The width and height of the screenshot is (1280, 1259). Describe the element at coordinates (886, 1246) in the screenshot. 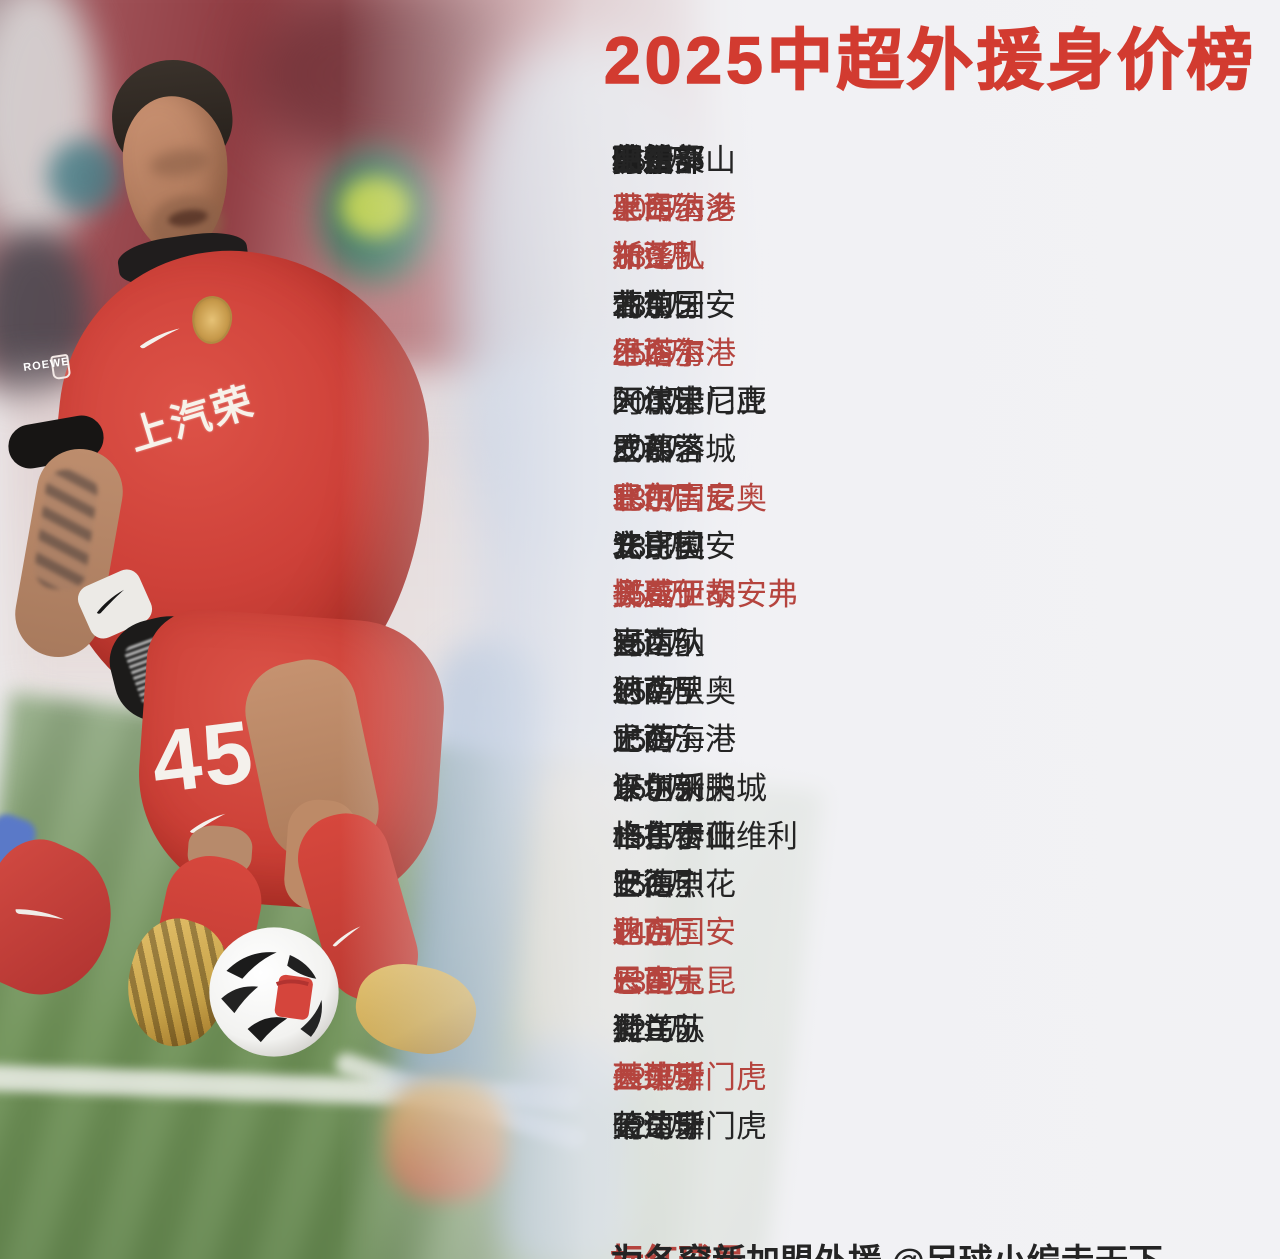

I see `footer-note-text: 为冬窗新加盟外援 @足球小编走天下` at that location.